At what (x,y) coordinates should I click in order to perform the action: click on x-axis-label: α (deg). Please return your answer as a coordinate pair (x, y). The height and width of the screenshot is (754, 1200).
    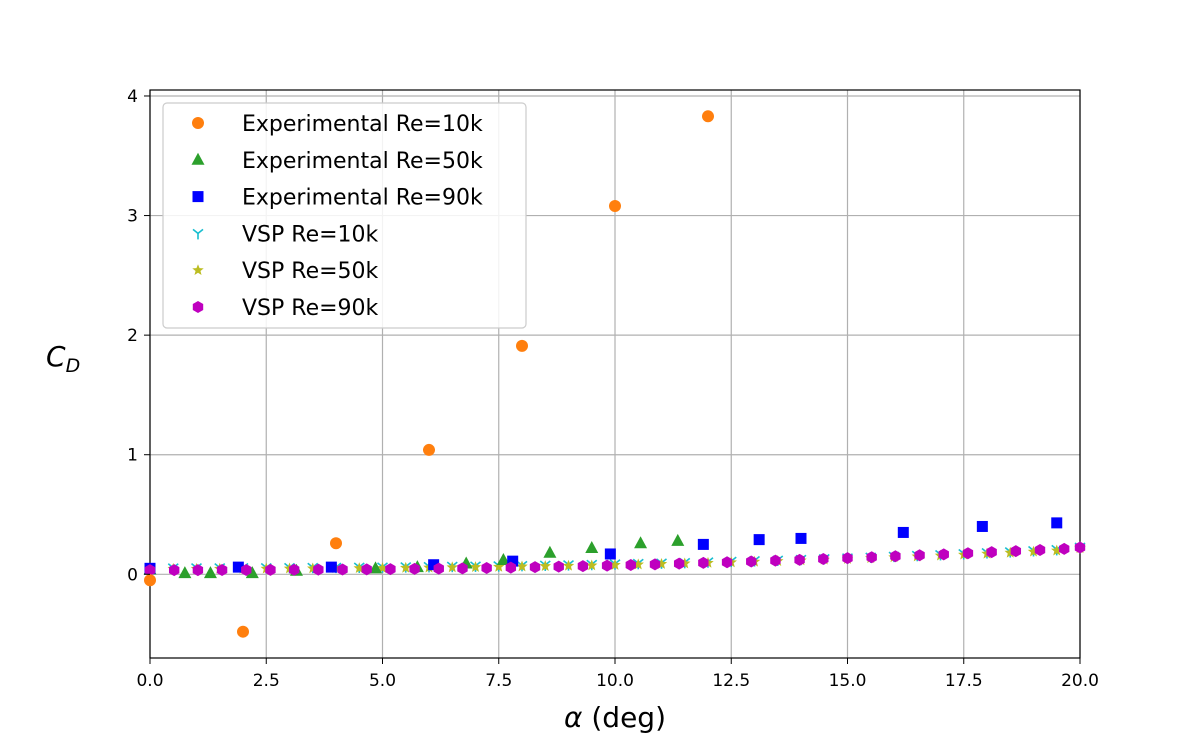
    Looking at the image, I should click on (615, 717).